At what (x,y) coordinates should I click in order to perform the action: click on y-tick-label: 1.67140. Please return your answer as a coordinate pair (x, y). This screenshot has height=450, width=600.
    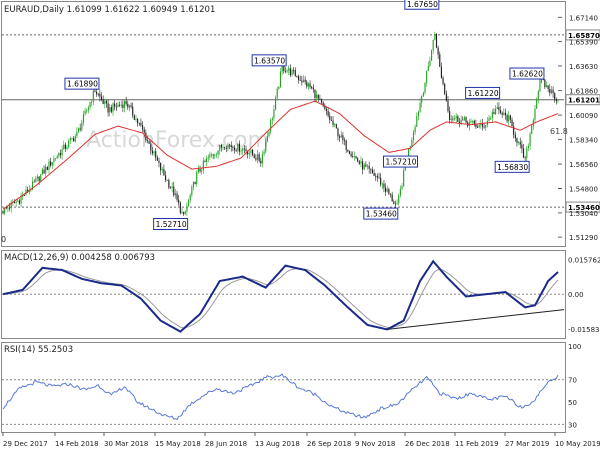
    Looking at the image, I should click on (583, 18).